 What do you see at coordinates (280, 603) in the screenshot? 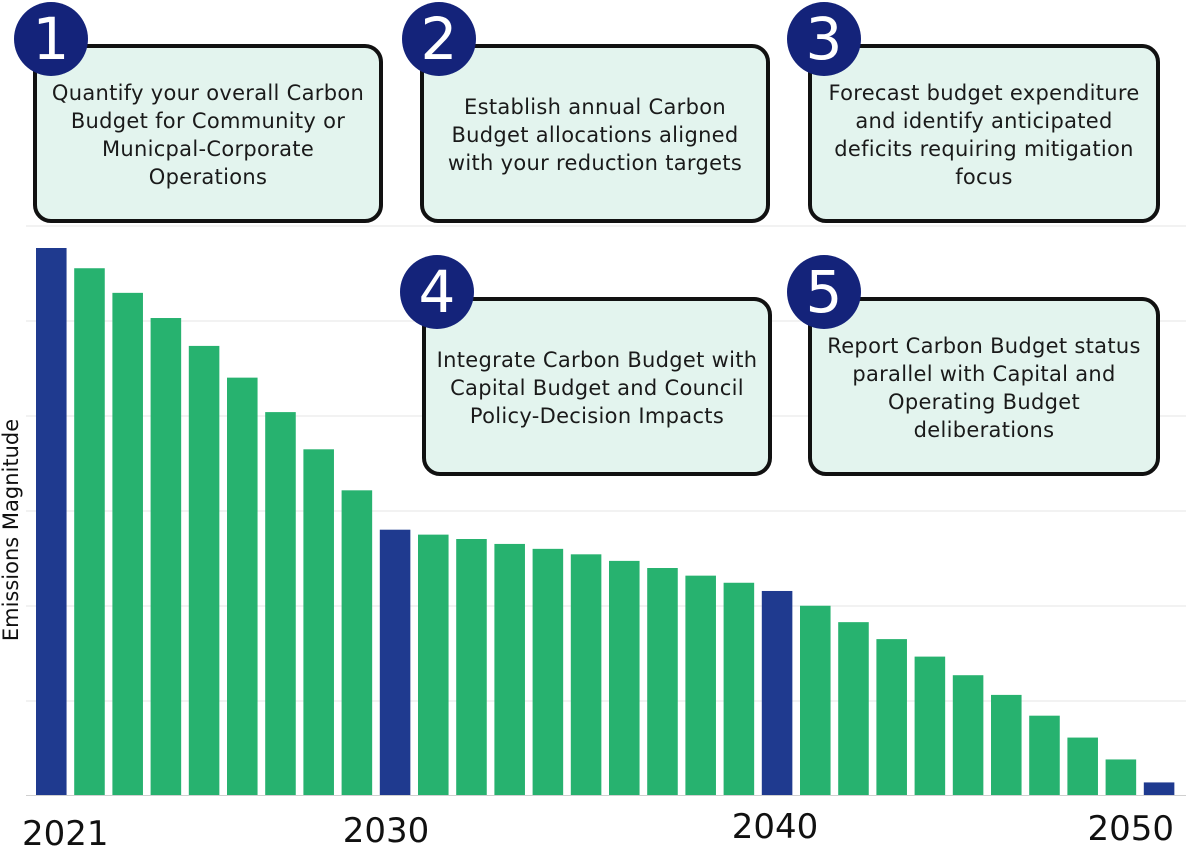
I see `bar-2027` at bounding box center [280, 603].